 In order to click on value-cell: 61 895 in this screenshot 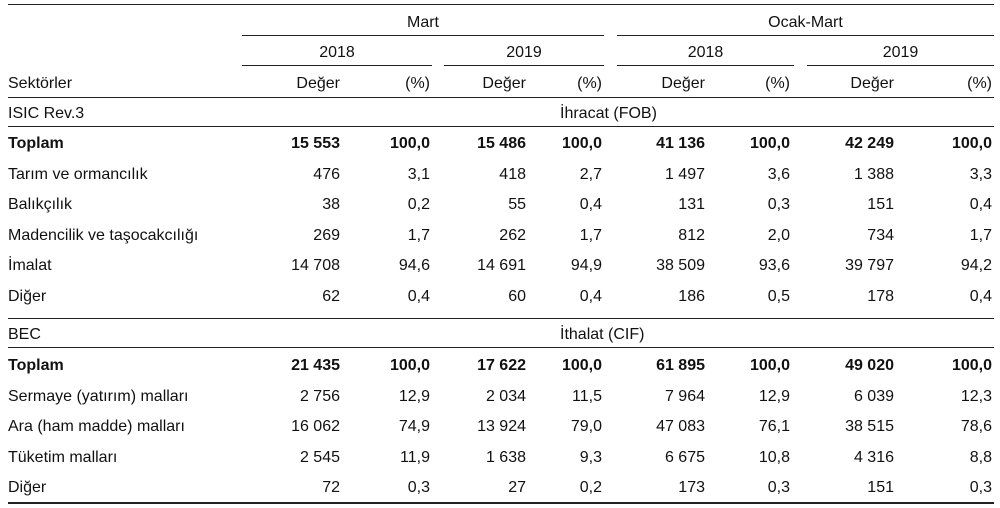, I will do `click(680, 365)`.